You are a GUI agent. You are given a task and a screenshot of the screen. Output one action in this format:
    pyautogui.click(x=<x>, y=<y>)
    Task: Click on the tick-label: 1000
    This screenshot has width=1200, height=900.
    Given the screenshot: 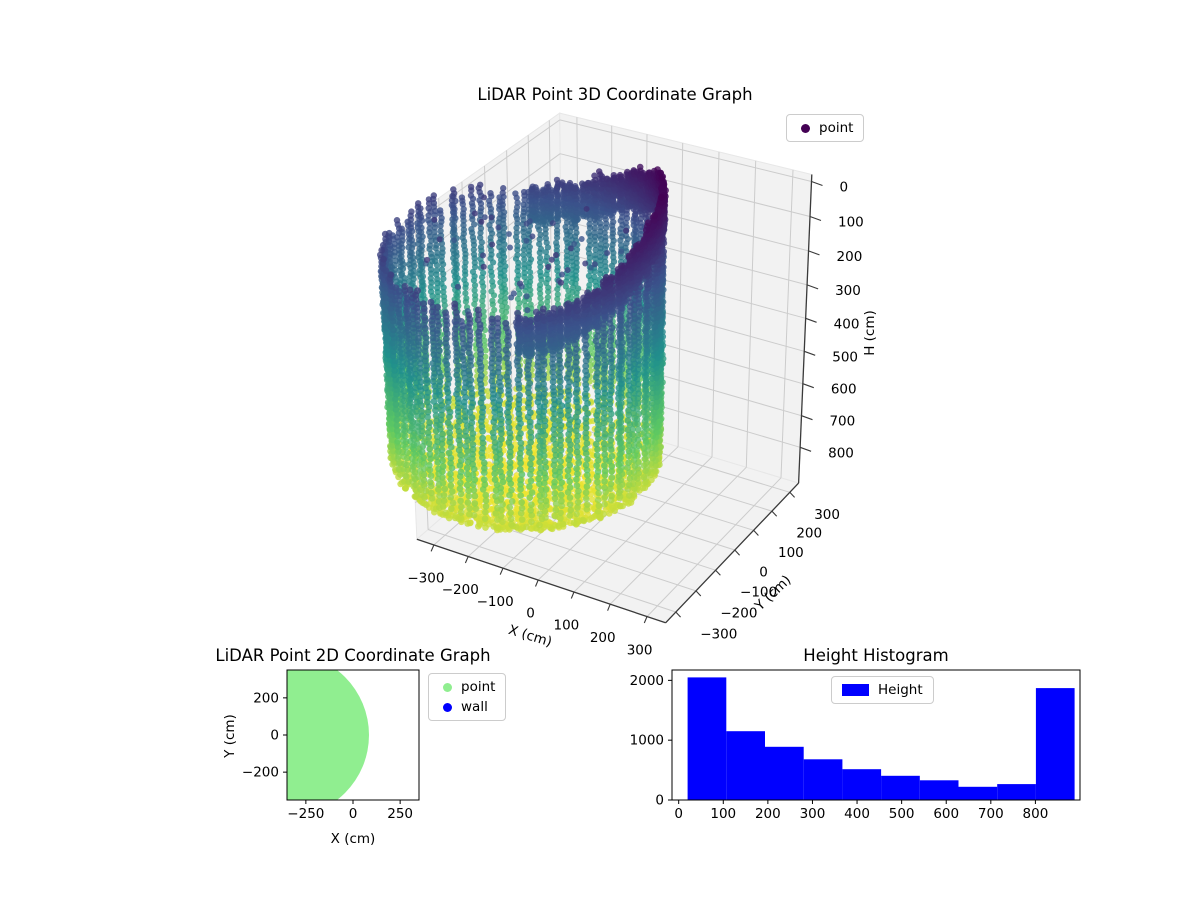 What is the action you would take?
    pyautogui.click(x=647, y=741)
    